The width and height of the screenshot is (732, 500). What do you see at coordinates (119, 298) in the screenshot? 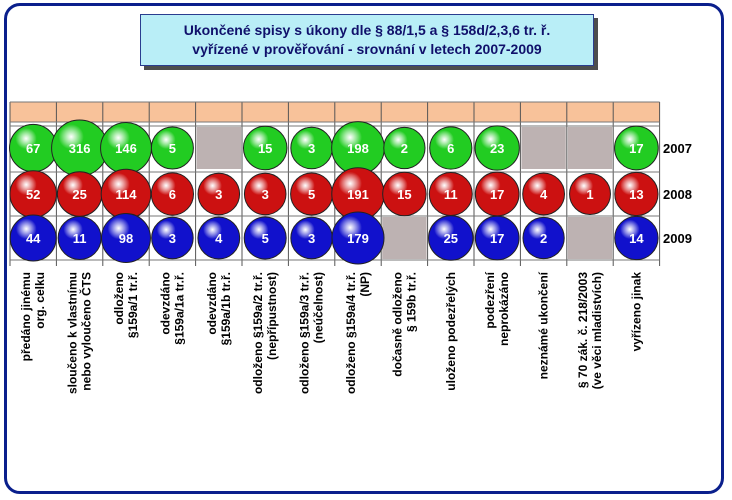
I see `category-label: odloženo` at bounding box center [119, 298].